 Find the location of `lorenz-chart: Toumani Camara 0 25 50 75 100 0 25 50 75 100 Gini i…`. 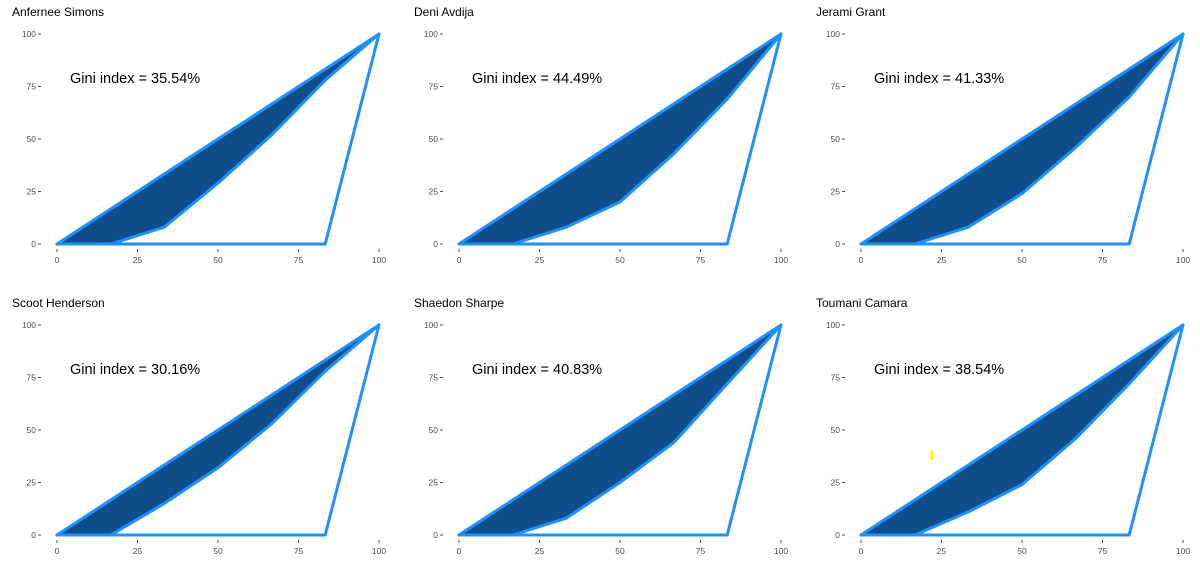

lorenz-chart: Toumani Camara 0 25 50 75 100 0 25 50 75 100 Gini i… is located at coordinates (1003, 426).